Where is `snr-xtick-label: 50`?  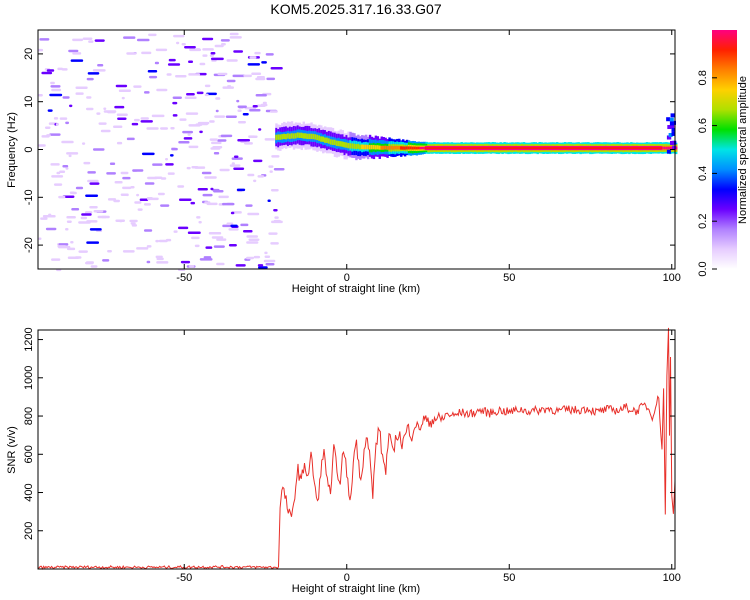 snr-xtick-label: 50 is located at coordinates (509, 578).